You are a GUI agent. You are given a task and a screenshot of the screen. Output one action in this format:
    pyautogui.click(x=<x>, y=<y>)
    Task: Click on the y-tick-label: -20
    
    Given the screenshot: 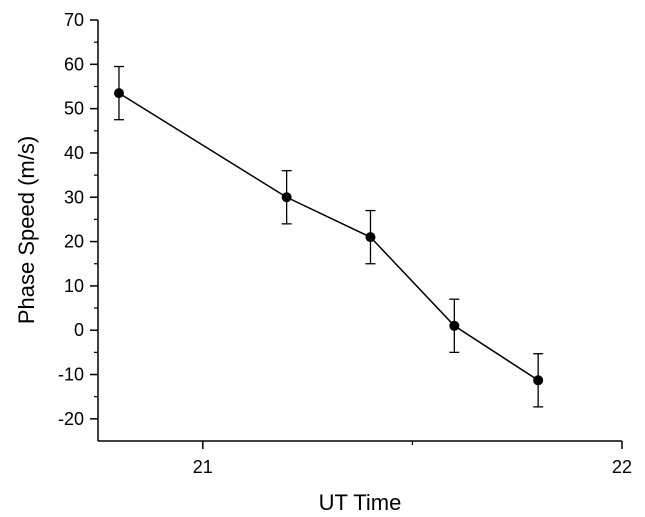 What is the action you would take?
    pyautogui.click(x=71, y=419)
    